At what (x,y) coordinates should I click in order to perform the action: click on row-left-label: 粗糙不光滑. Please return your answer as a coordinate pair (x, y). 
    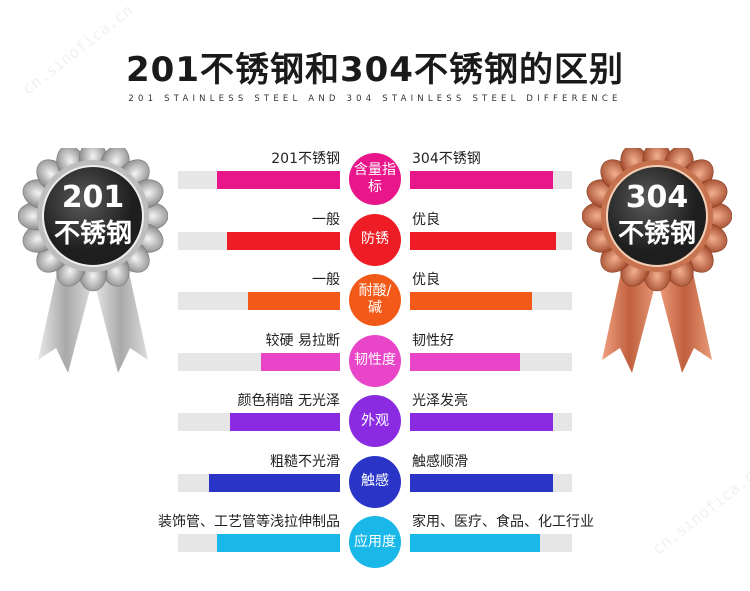
    Looking at the image, I should click on (305, 461).